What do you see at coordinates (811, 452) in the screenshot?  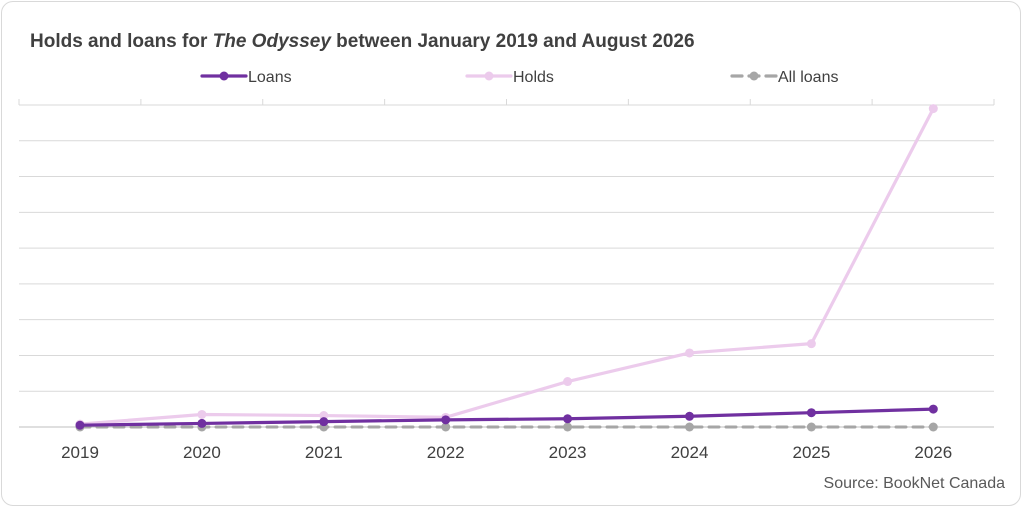 I see `x-tick-label: 2025` at bounding box center [811, 452].